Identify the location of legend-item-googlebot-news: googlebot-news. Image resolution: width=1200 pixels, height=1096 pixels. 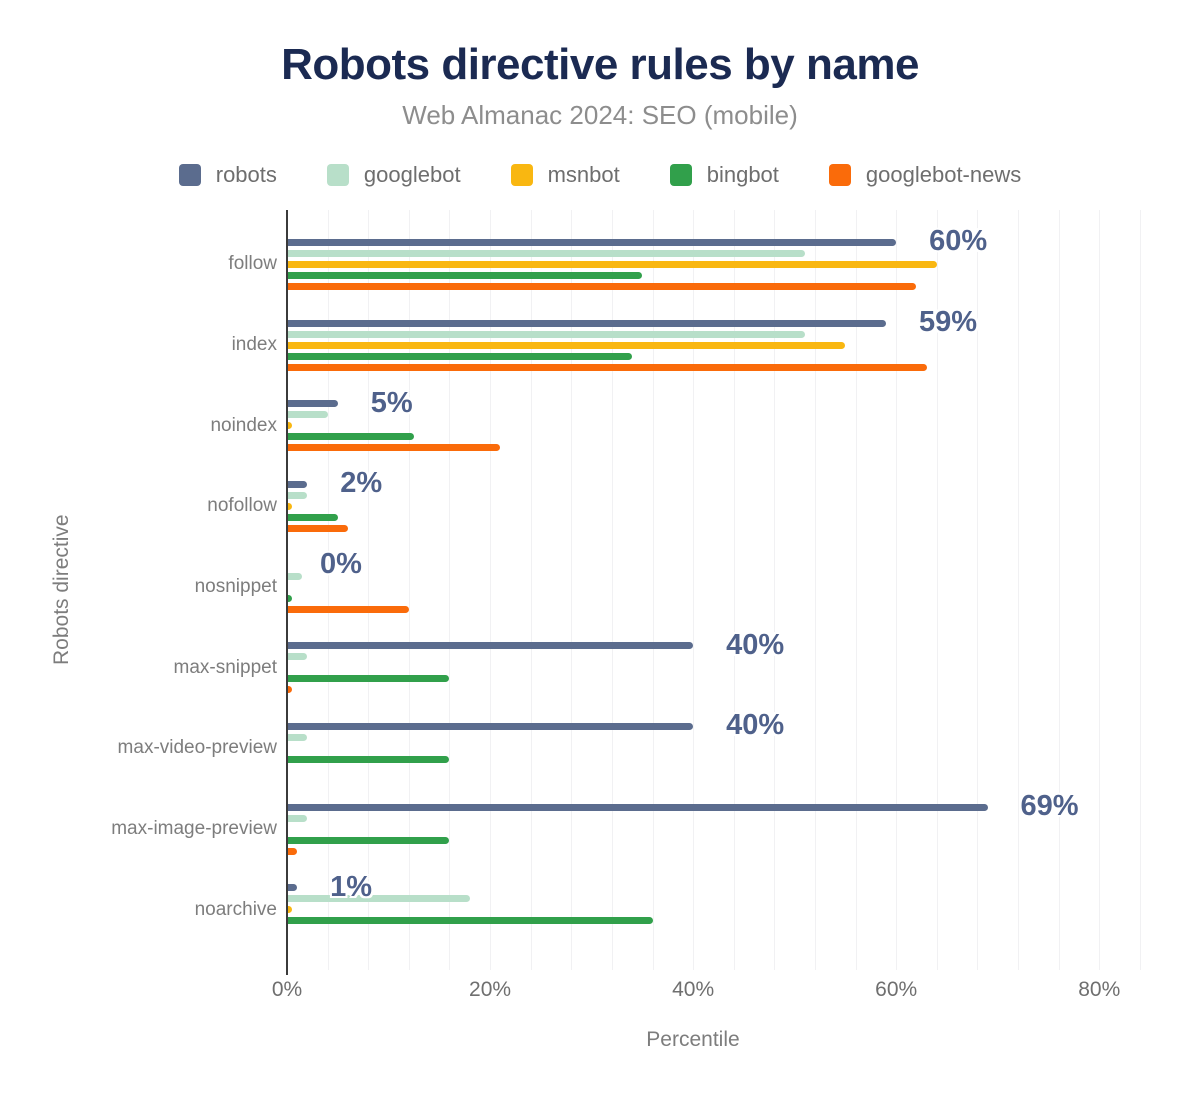
(925, 175).